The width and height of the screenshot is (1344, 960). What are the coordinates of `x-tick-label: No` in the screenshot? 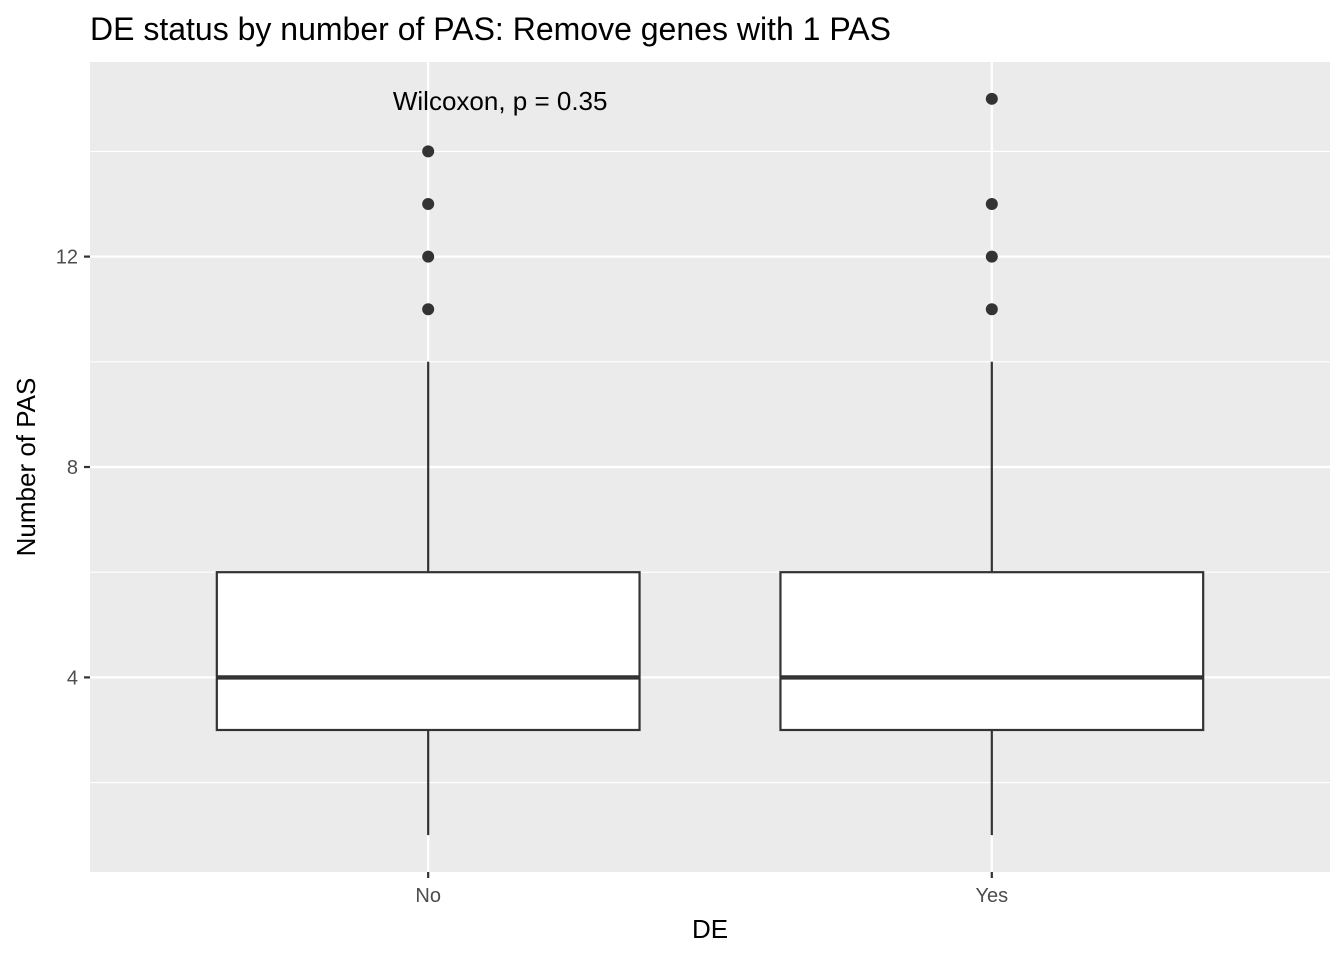 It's located at (428, 896).